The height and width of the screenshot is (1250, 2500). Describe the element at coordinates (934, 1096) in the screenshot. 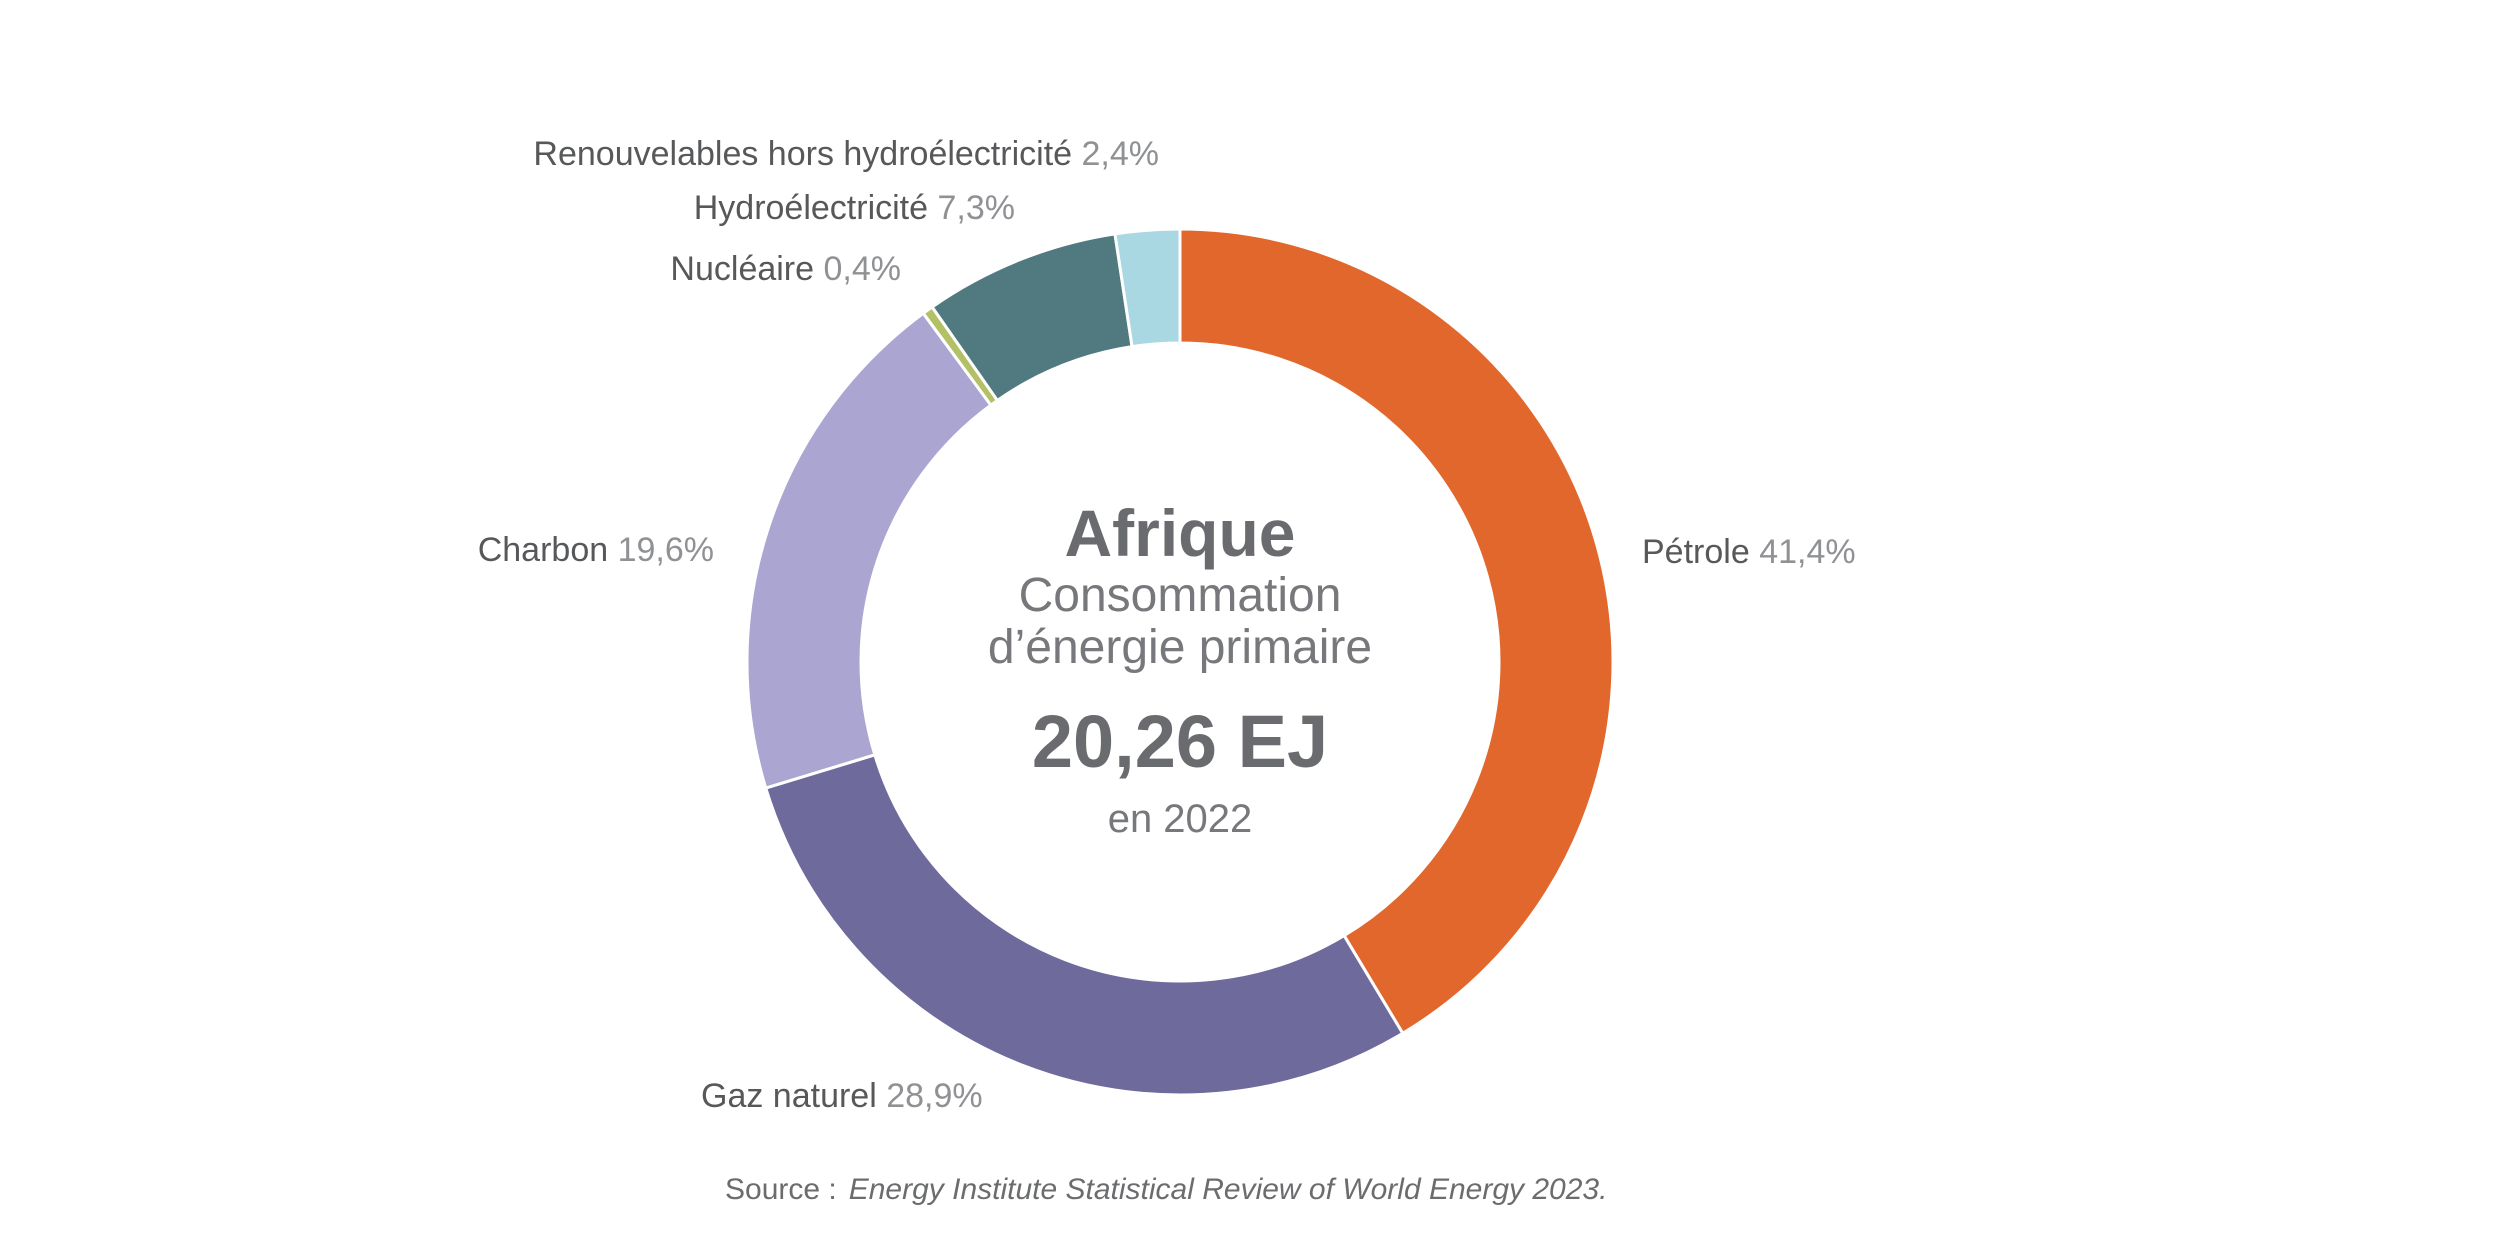

I see `slice-label-value: 28,9%` at that location.